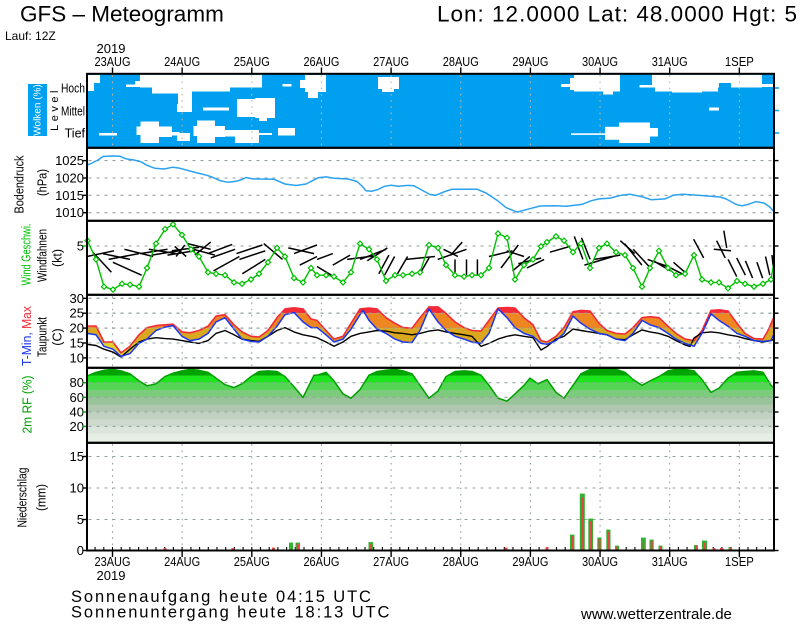 The image size is (800, 625). I want to click on svg-text: Bodendruck, so click(18, 184).